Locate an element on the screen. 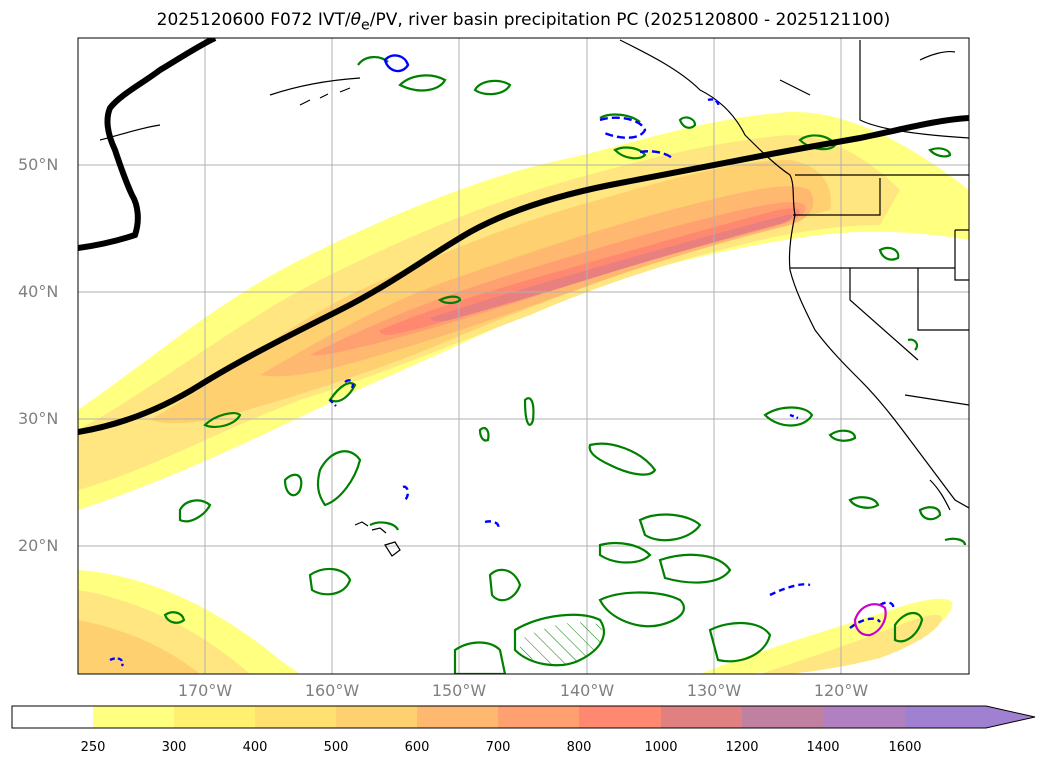 This screenshot has height=767, width=1047. lon-label-120w: 120°W is located at coordinates (841, 690).